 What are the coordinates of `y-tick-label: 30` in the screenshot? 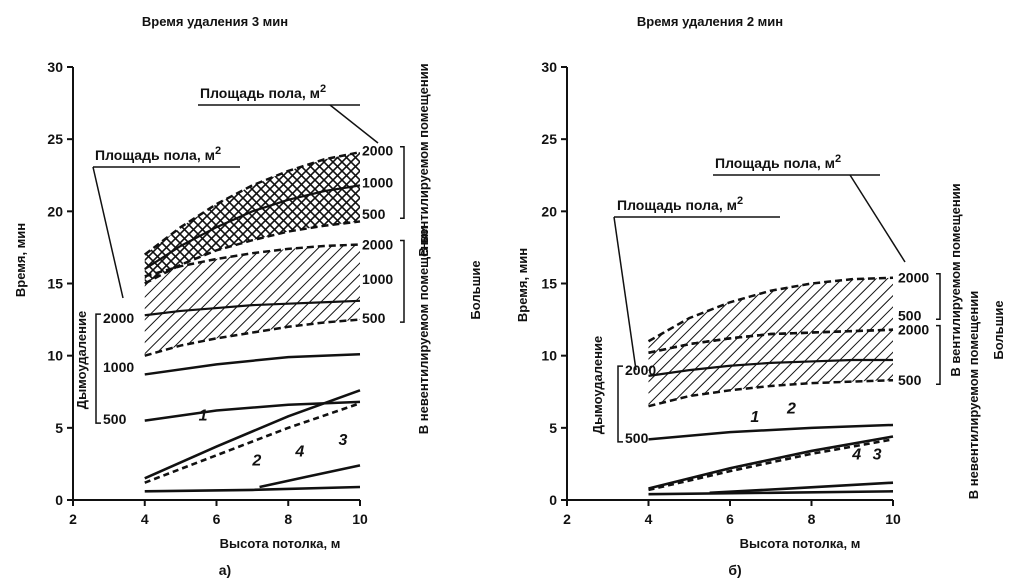 It's located at (55, 67).